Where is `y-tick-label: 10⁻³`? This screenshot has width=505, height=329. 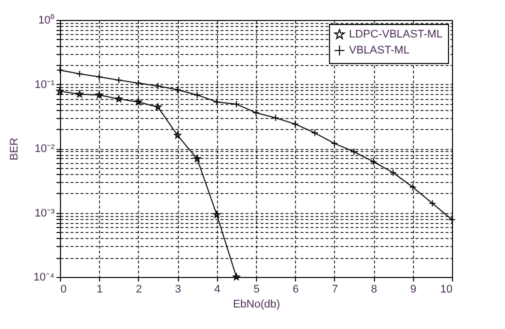 y-tick-label: 10⁻³ is located at coordinates (44, 213).